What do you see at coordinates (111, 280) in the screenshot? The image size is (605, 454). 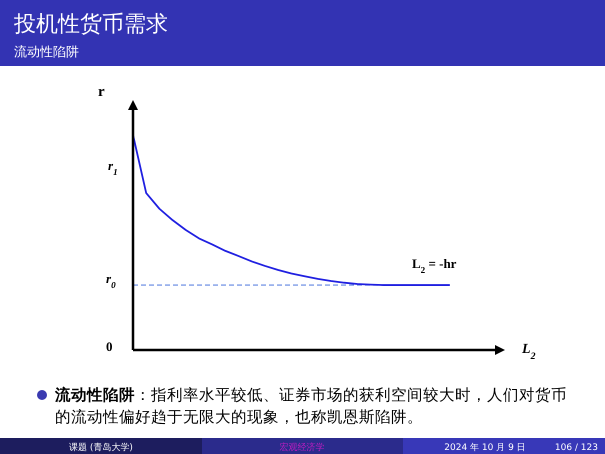 I see `ref-line-label: r$_{0}$` at bounding box center [111, 280].